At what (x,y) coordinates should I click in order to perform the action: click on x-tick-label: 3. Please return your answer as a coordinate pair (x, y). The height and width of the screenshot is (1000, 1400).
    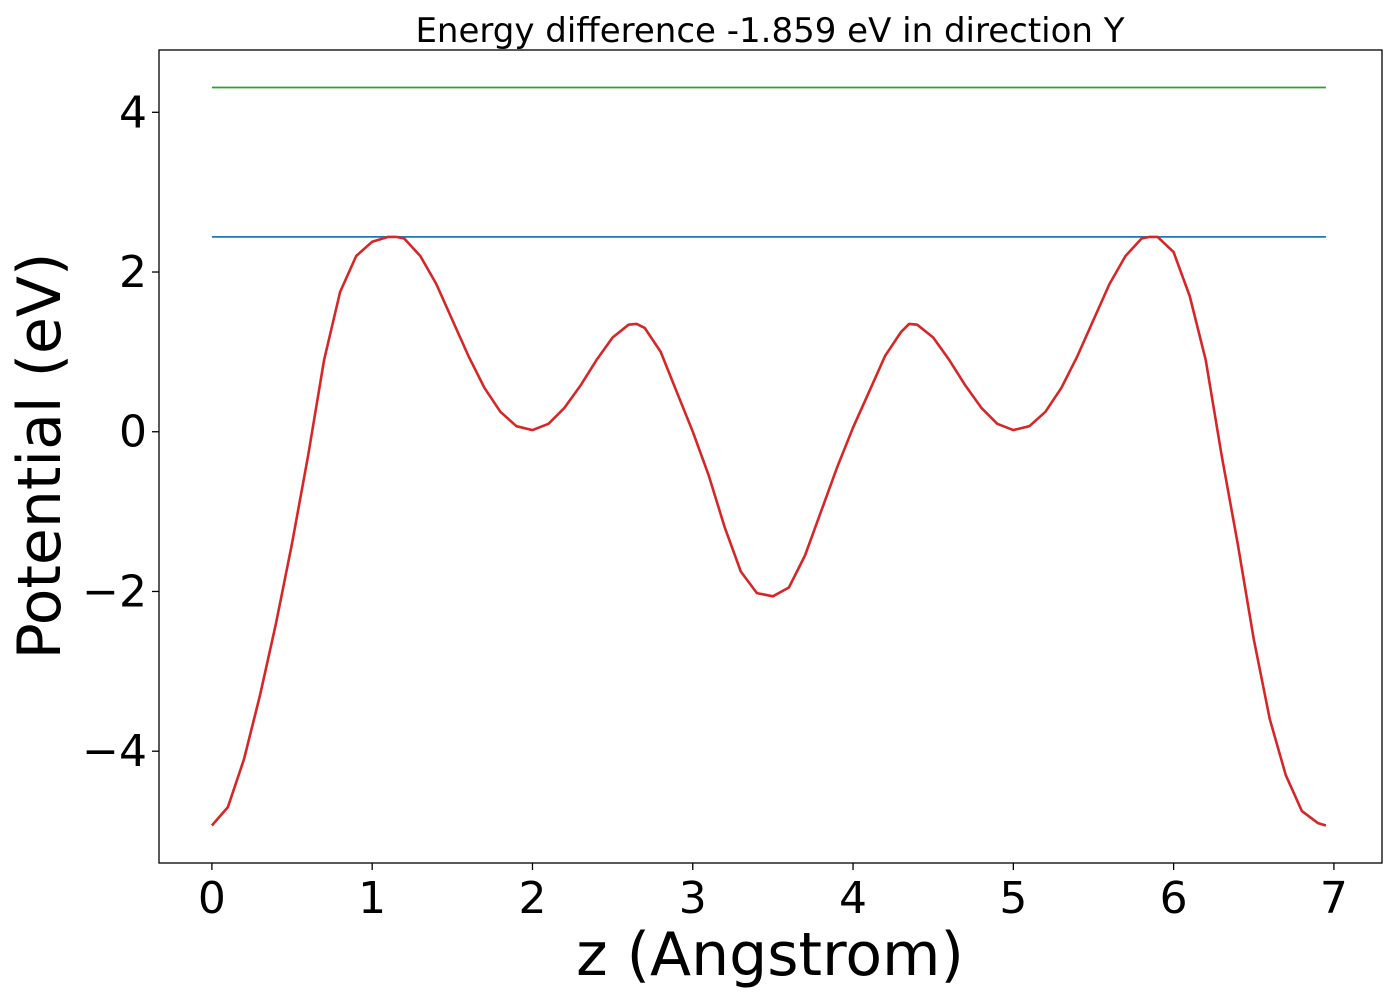
    Looking at the image, I should click on (693, 898).